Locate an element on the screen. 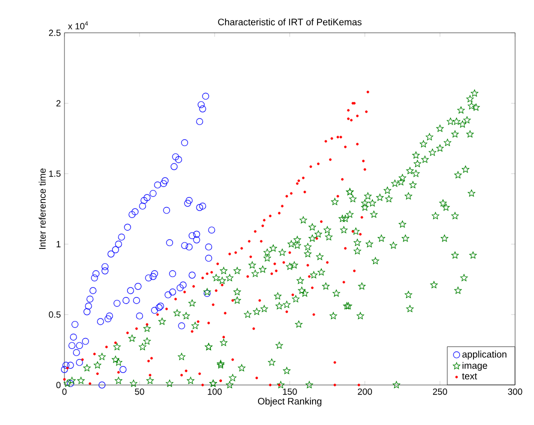  y-axis-title: Inter reference time is located at coordinates (42, 208).